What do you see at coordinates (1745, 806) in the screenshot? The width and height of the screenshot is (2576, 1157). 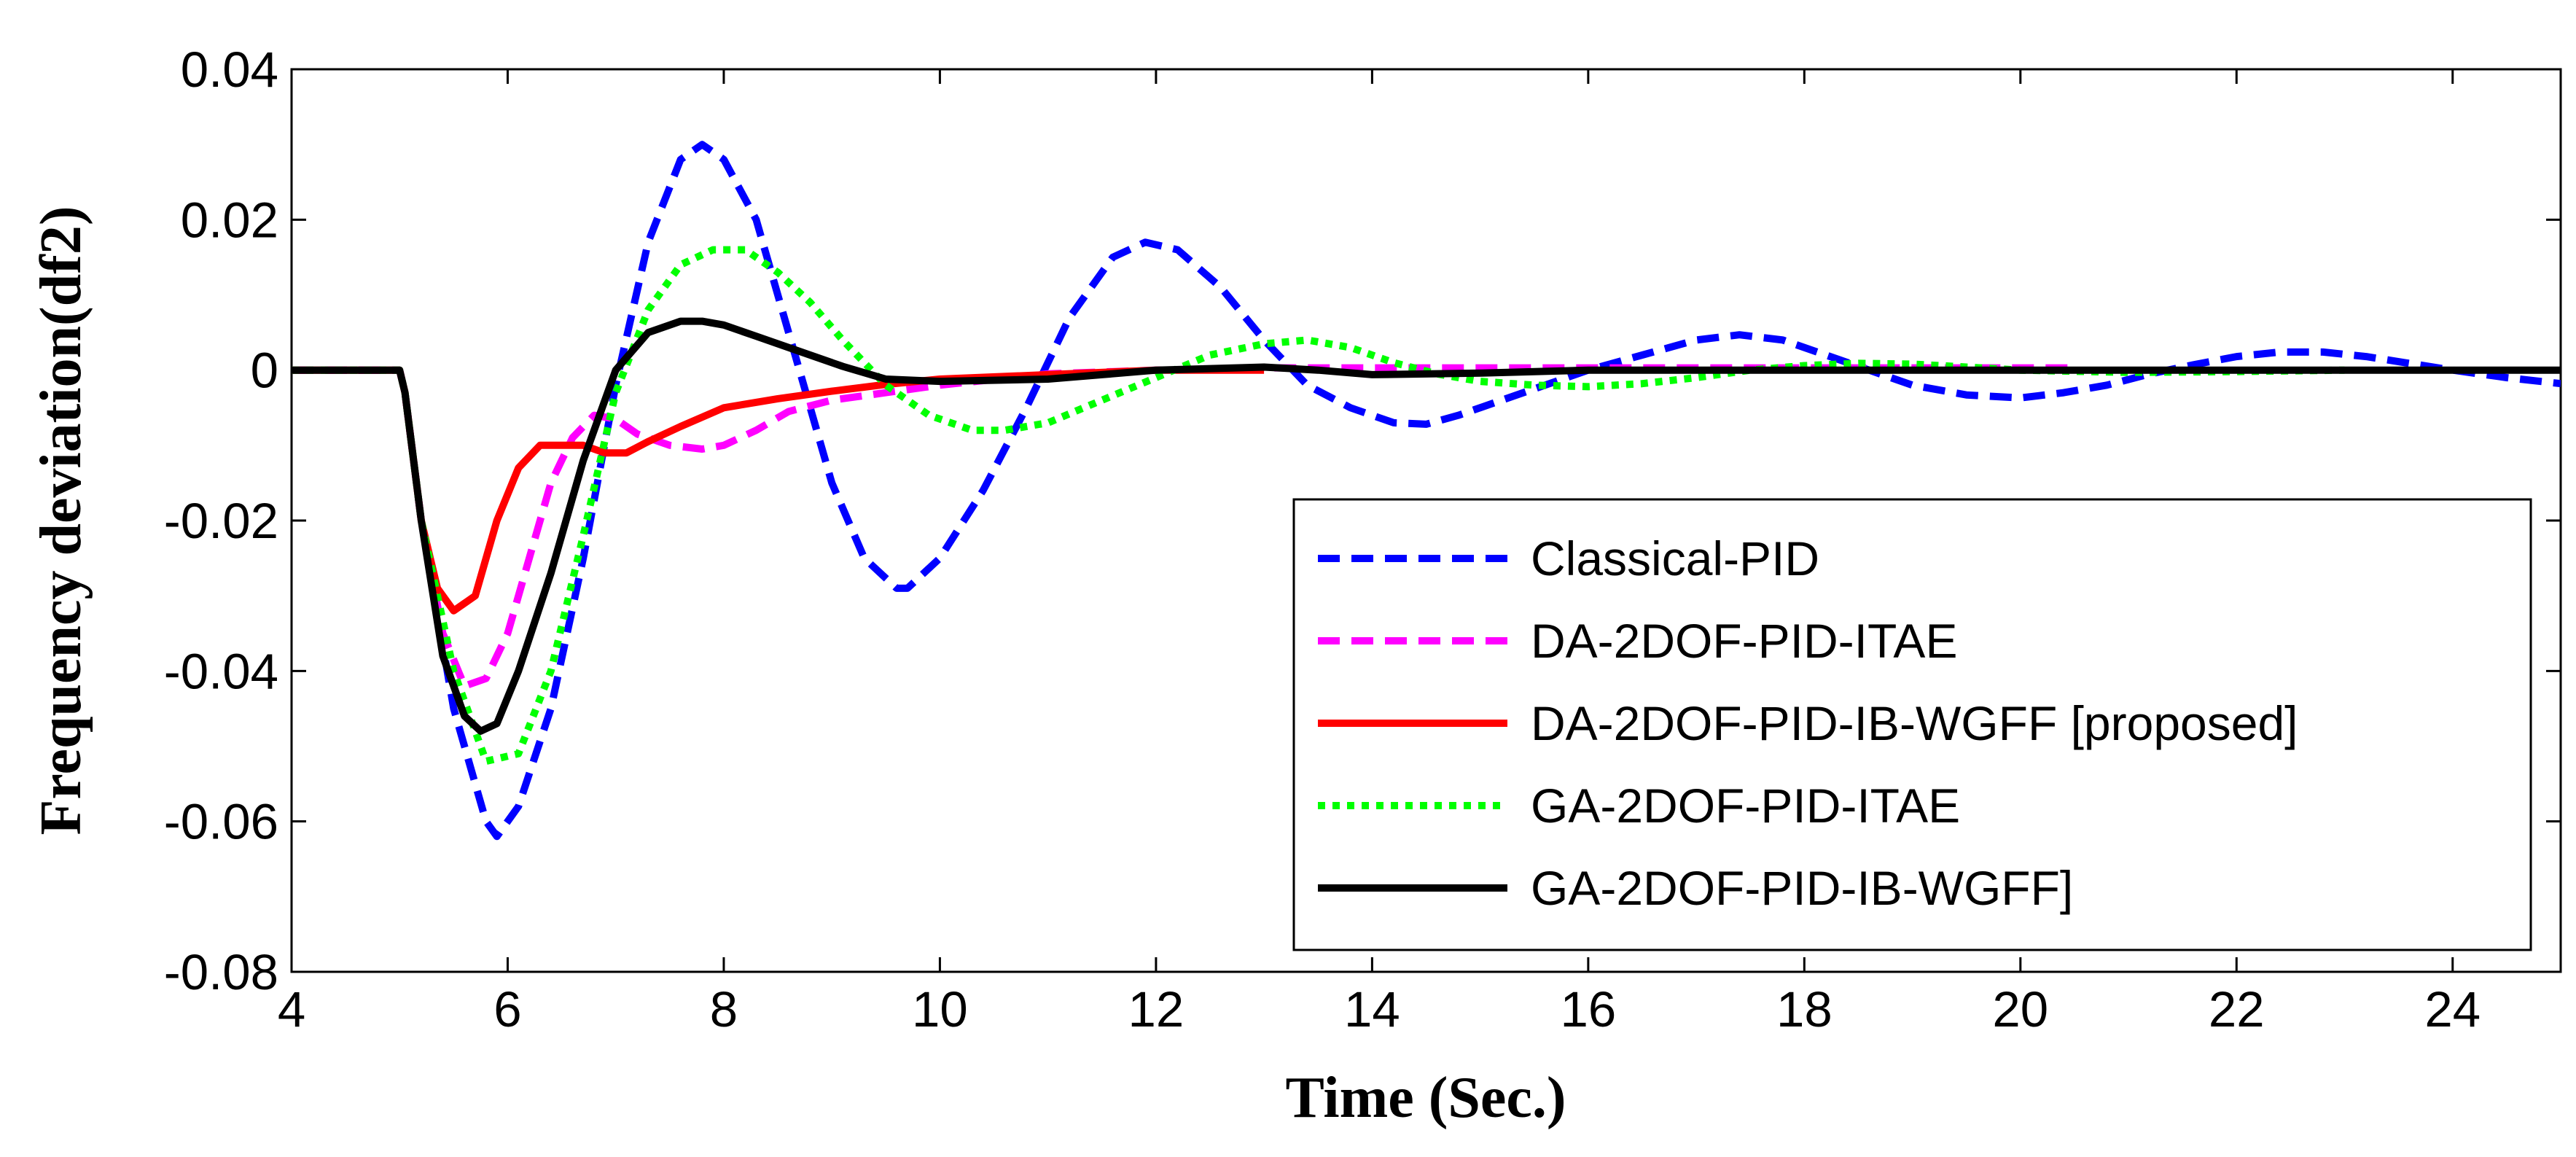 I see `legend-label-4: GA-2DOF-PID-ITAE` at bounding box center [1745, 806].